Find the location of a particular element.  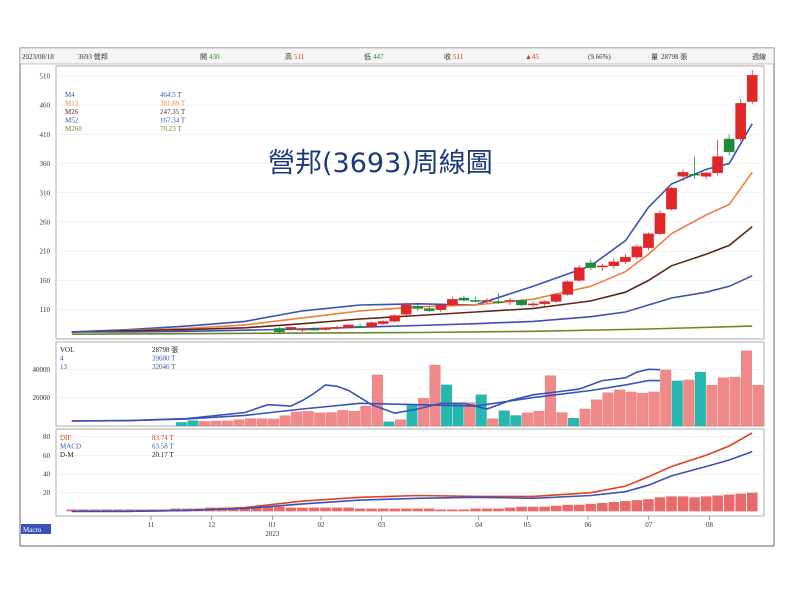

macd-legend-name: MACD is located at coordinates (70, 447).